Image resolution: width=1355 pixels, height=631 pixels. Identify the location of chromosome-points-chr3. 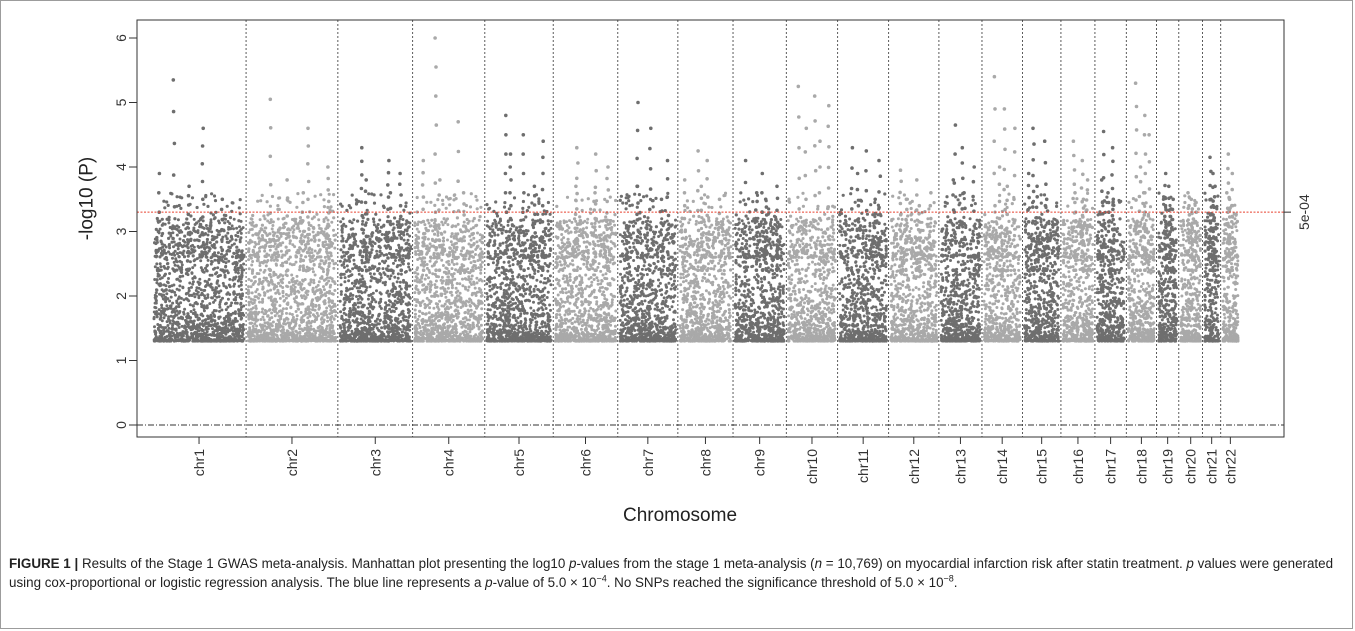
(375, 244).